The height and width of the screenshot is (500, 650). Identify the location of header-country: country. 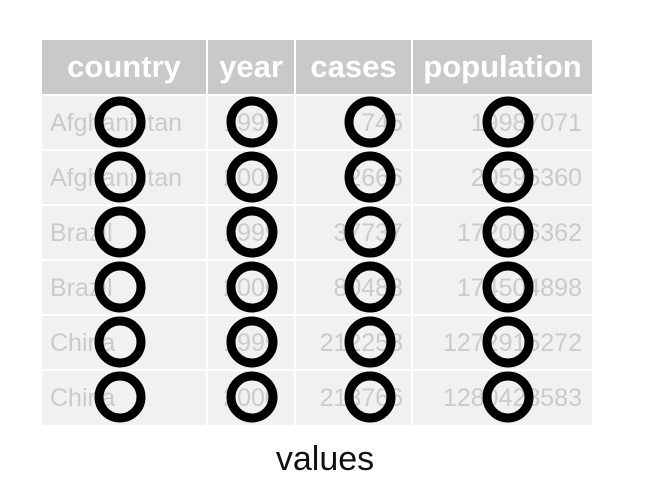
(125, 67).